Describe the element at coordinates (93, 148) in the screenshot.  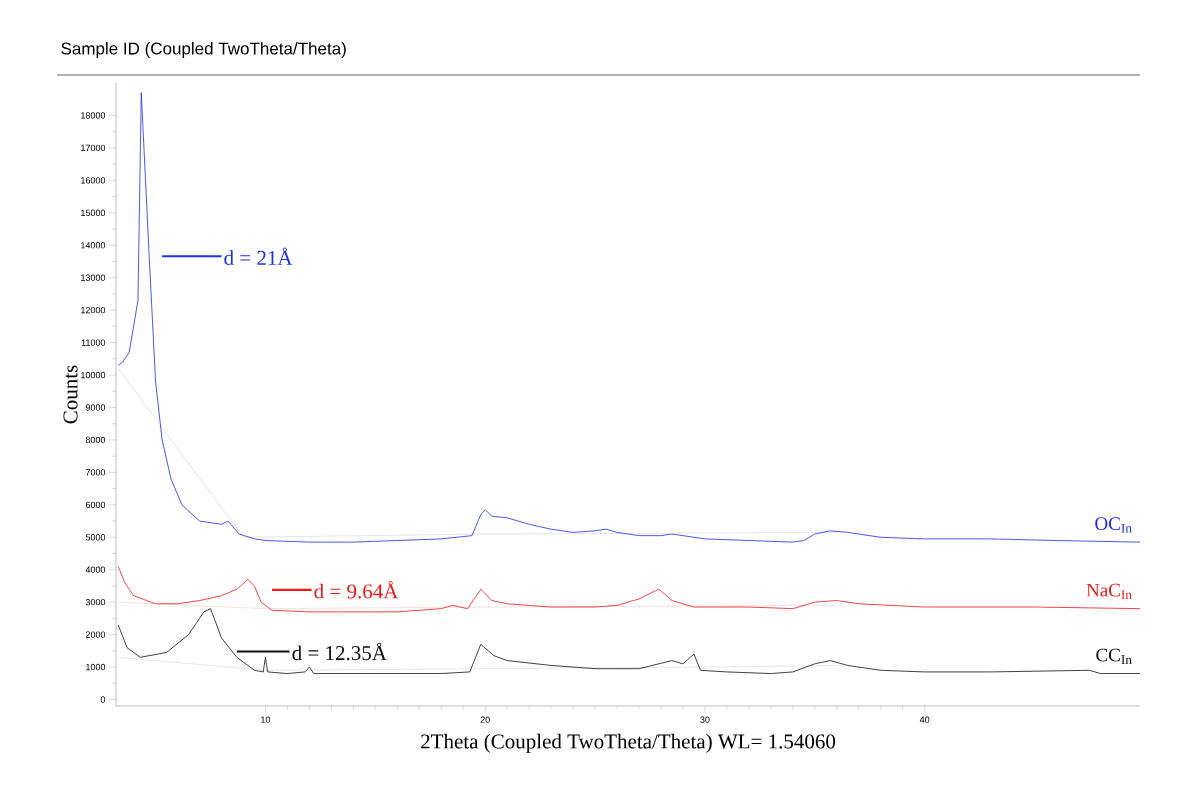
I see `y-tick-label: 17000` at that location.